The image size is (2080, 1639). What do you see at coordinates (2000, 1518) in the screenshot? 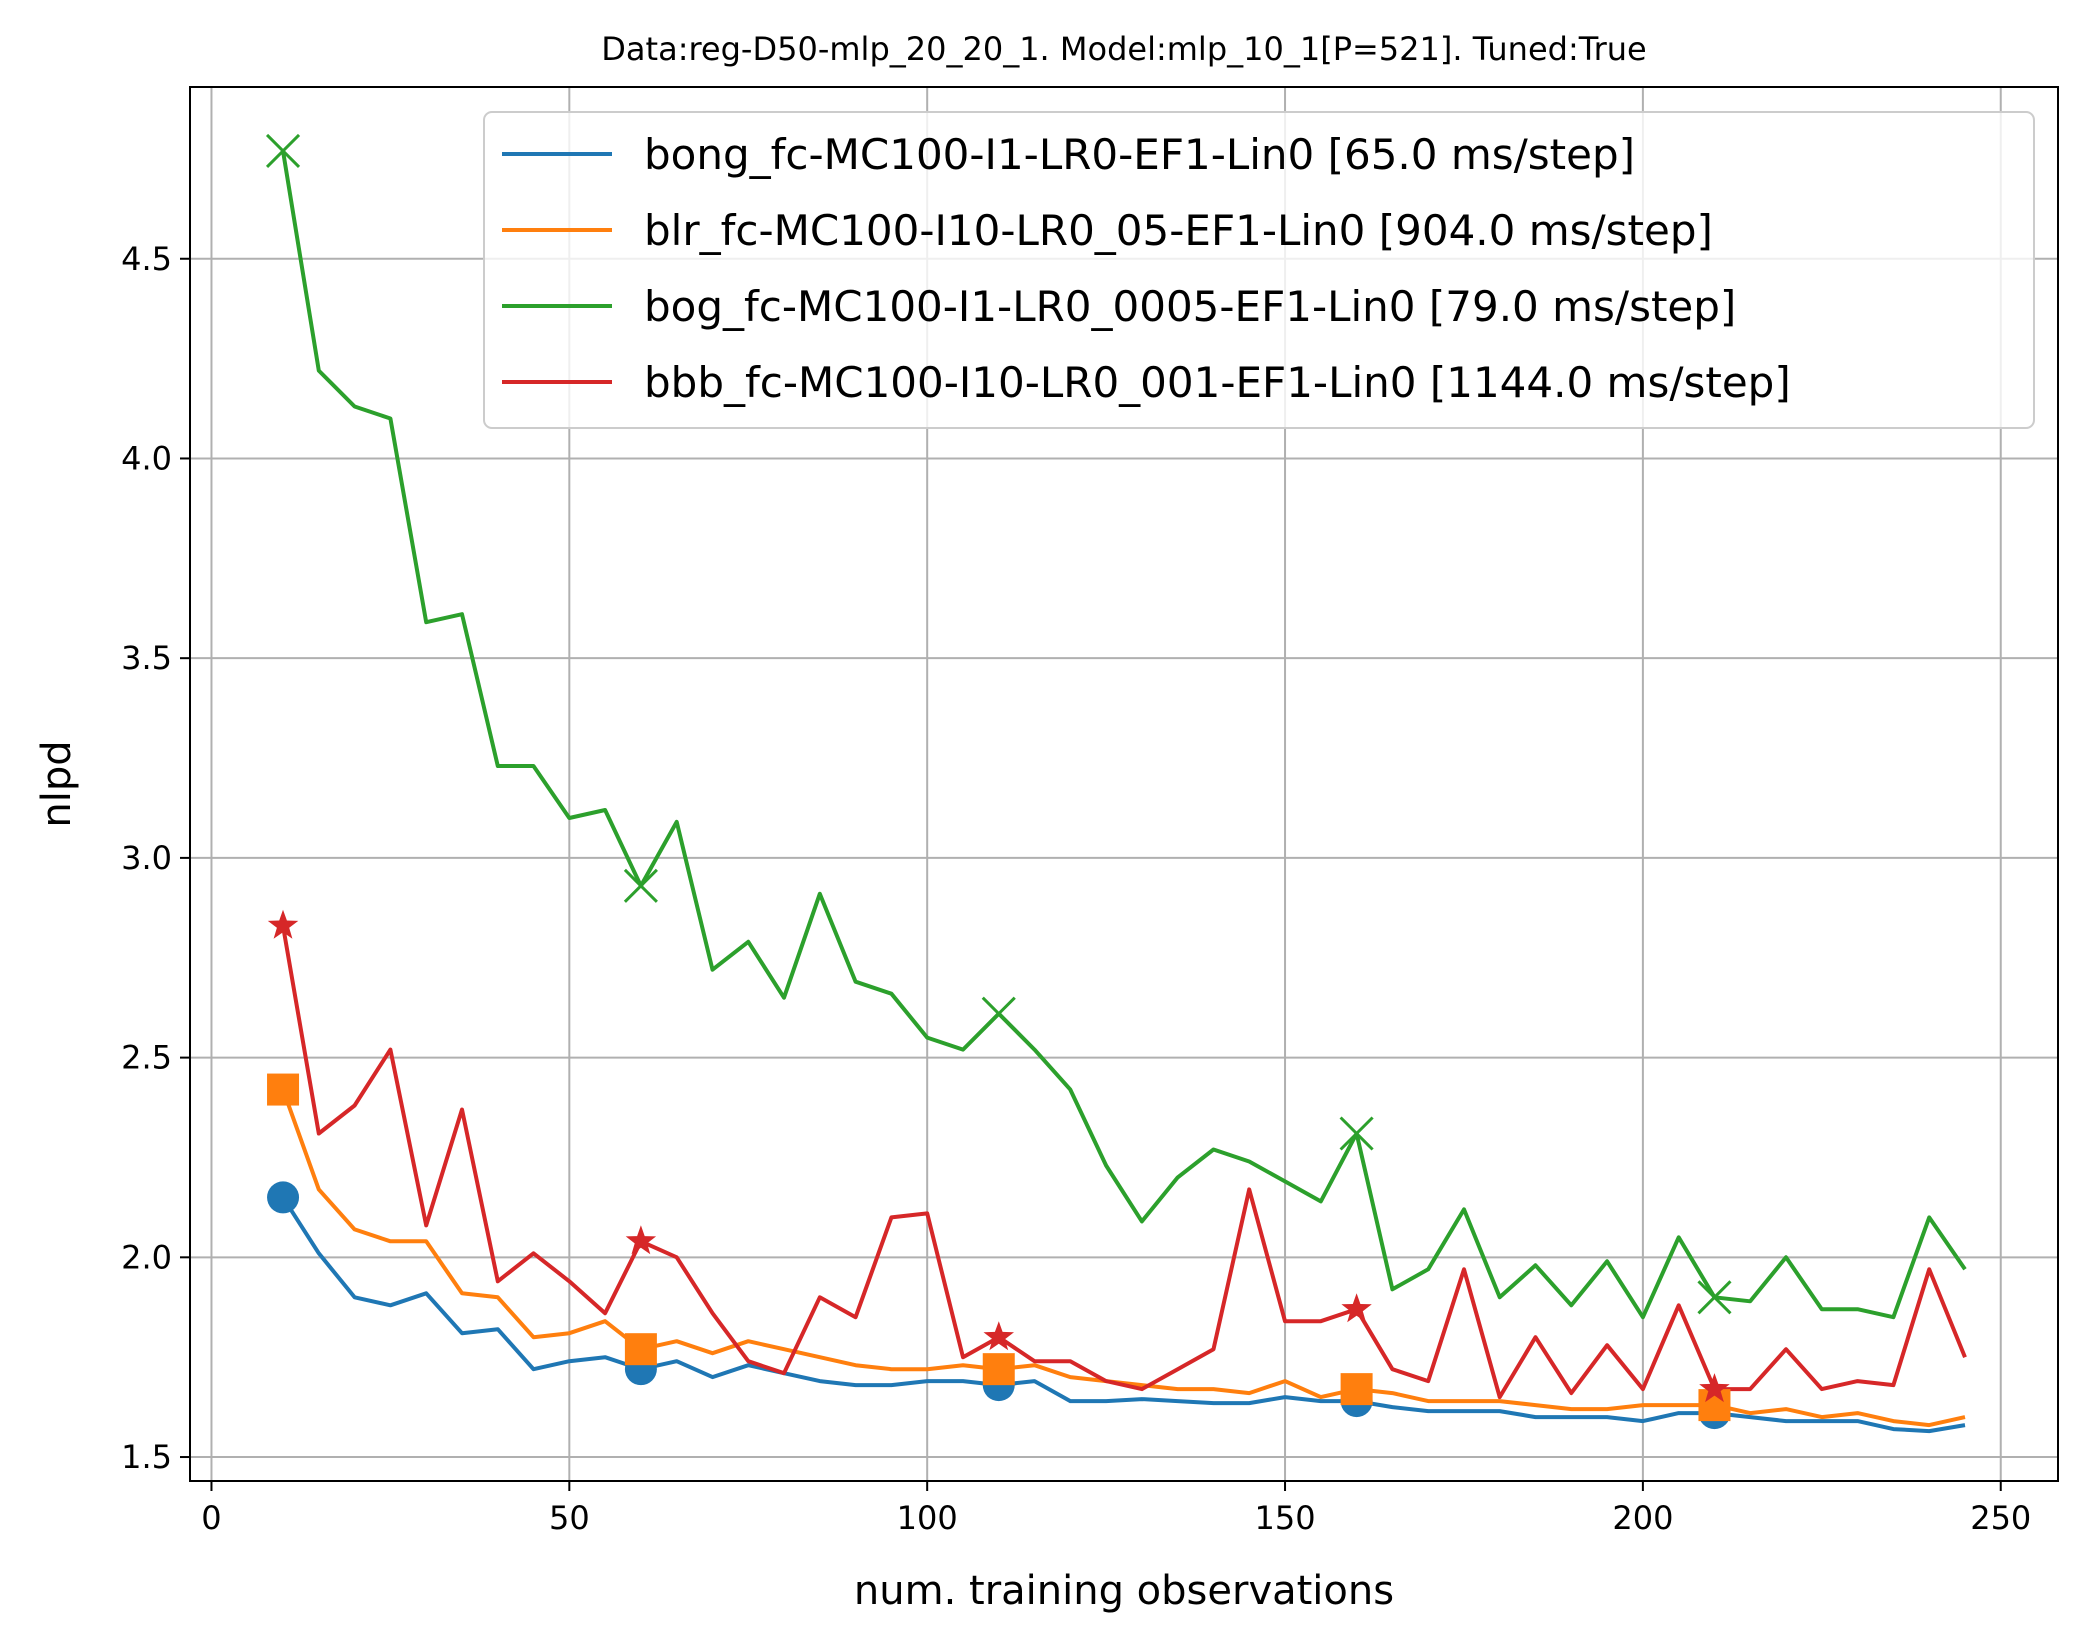
I see `x-tick-label: 250` at bounding box center [2000, 1518].